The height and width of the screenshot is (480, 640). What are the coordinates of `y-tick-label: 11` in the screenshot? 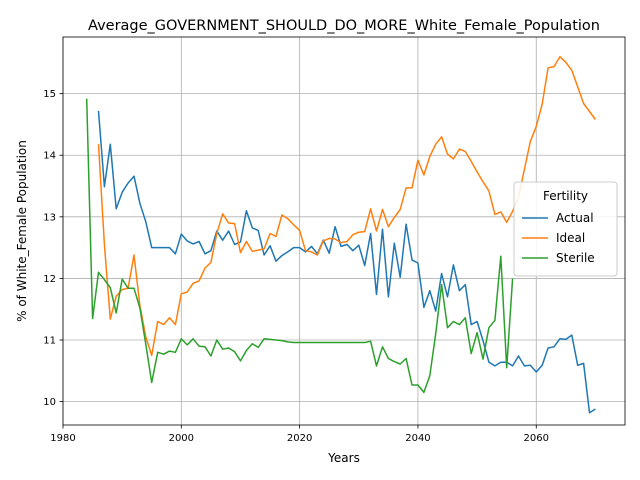 It's located at (49, 341).